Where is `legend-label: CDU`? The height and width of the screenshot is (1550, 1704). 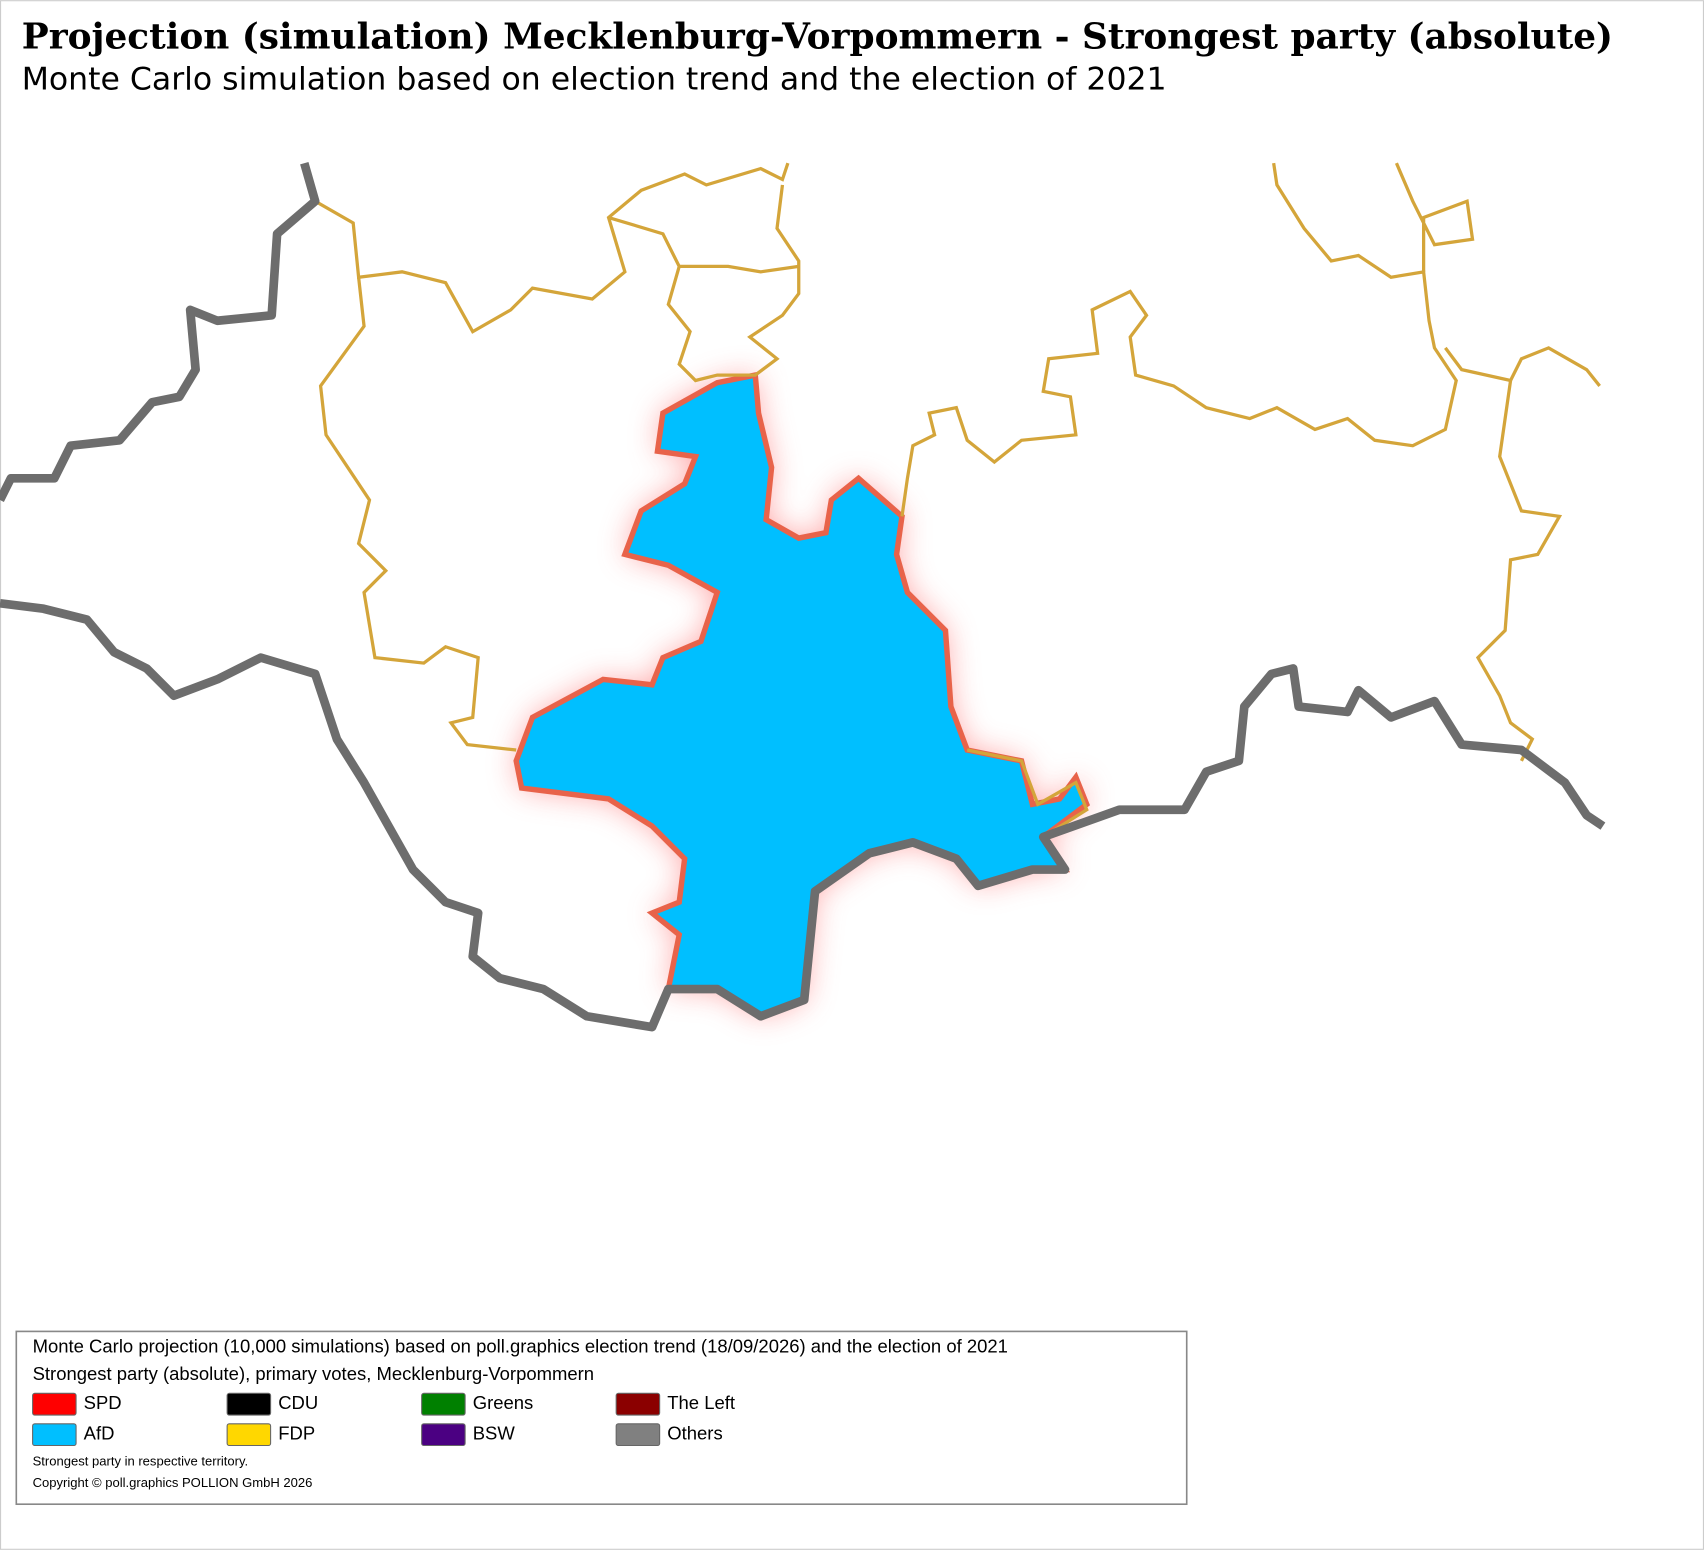 legend-label: CDU is located at coordinates (298, 1402).